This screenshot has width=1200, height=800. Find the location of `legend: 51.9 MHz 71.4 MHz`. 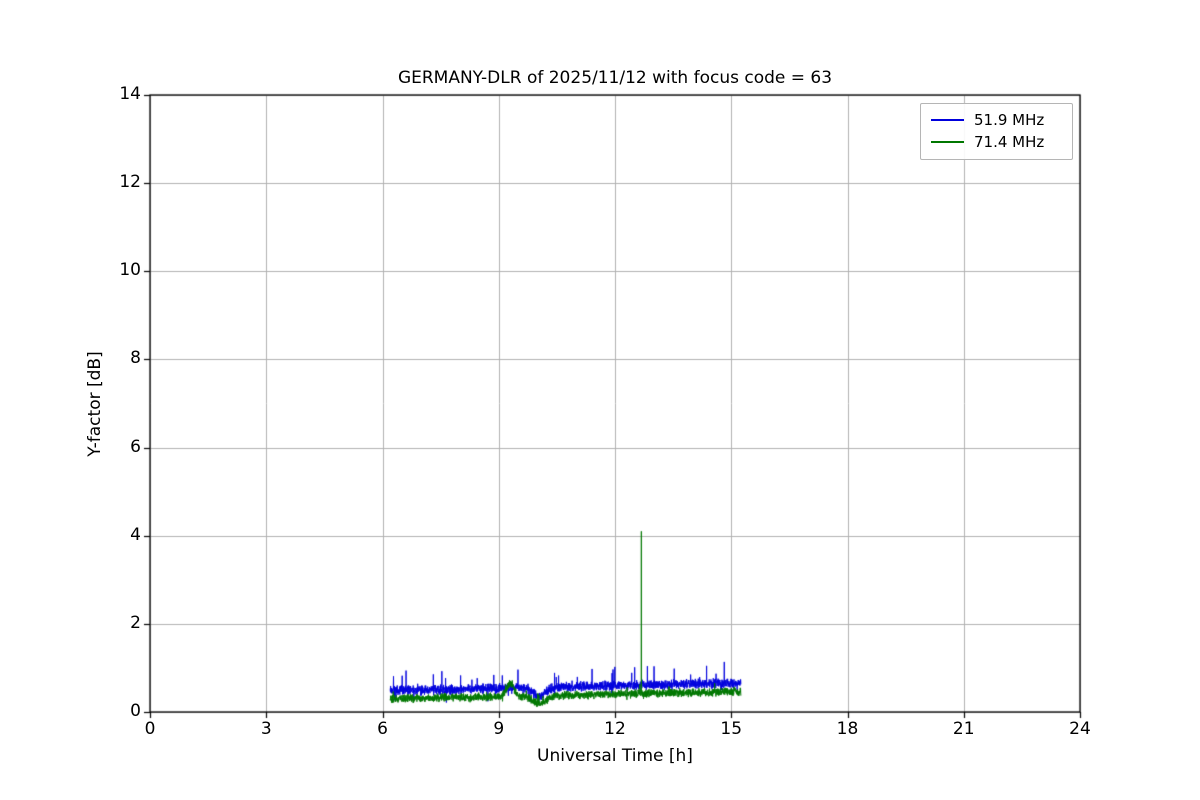

legend: 51.9 MHz 71.4 MHz is located at coordinates (996, 131).